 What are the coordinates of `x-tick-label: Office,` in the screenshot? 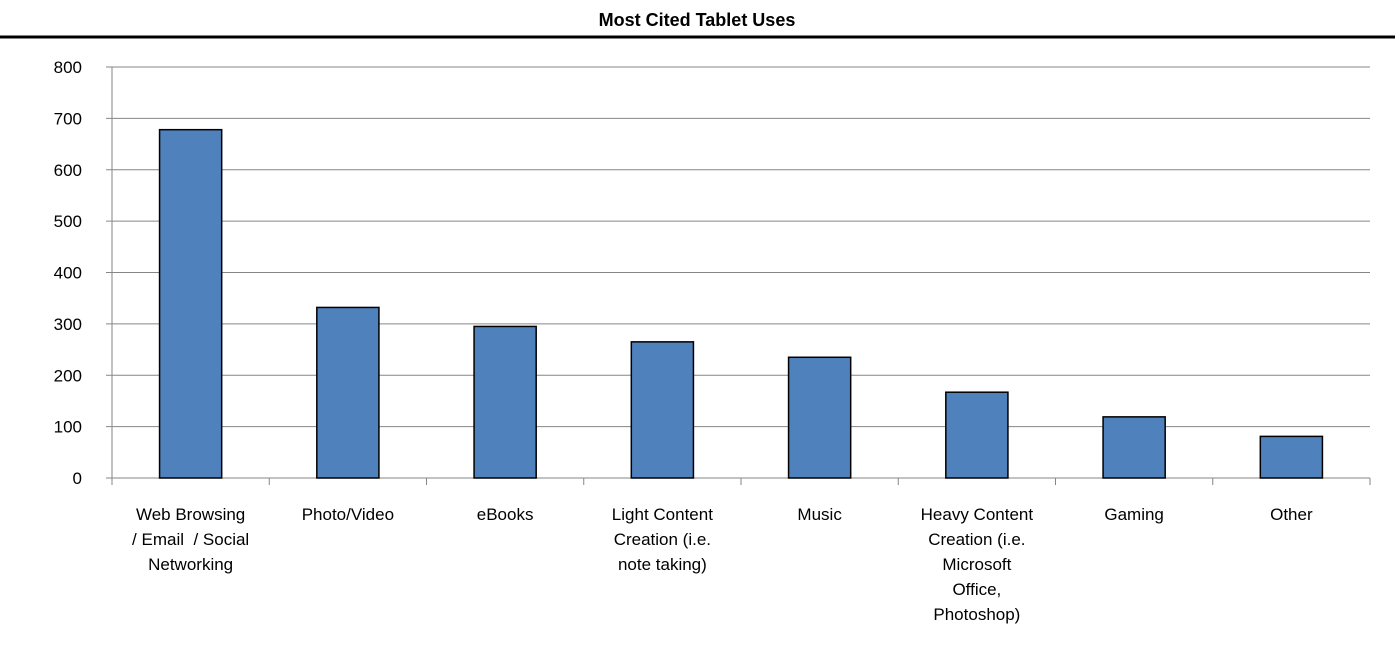 It's located at (976, 589).